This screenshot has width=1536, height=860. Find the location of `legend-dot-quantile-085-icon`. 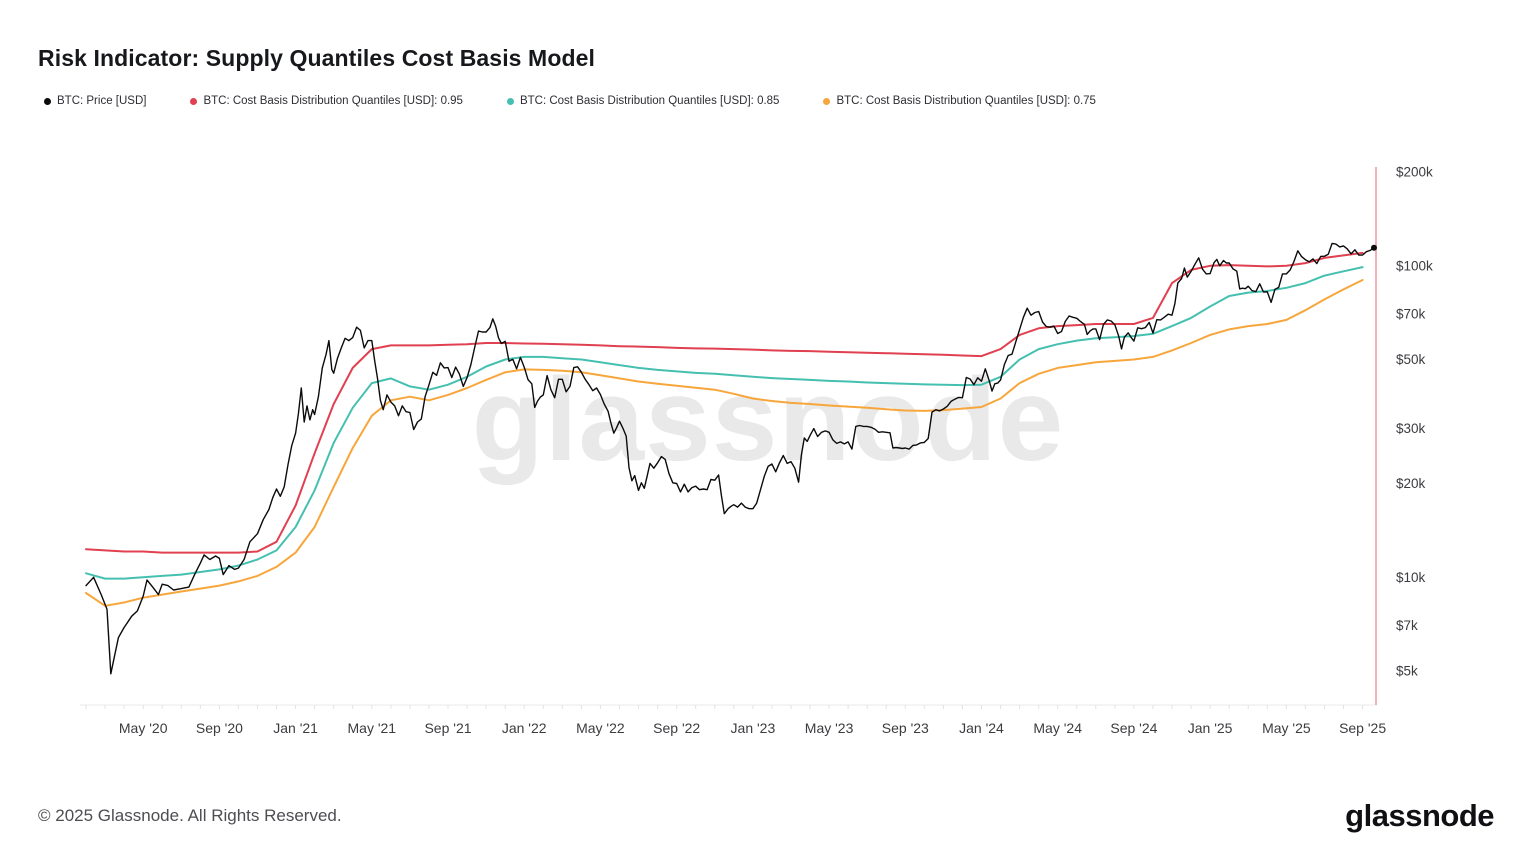

legend-dot-quantile-085-icon is located at coordinates (510, 101).